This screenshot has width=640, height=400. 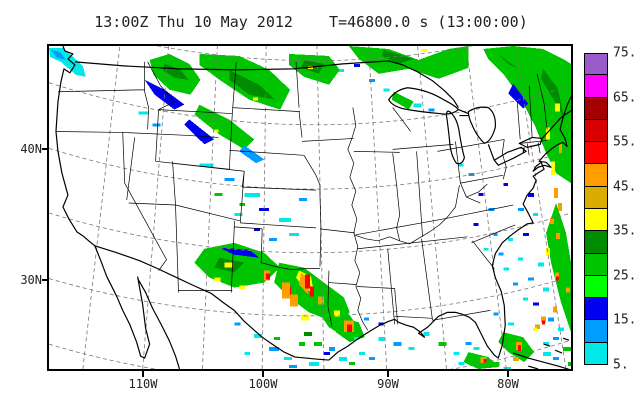 I want to click on colorbar-box-blue, so click(x=596, y=309).